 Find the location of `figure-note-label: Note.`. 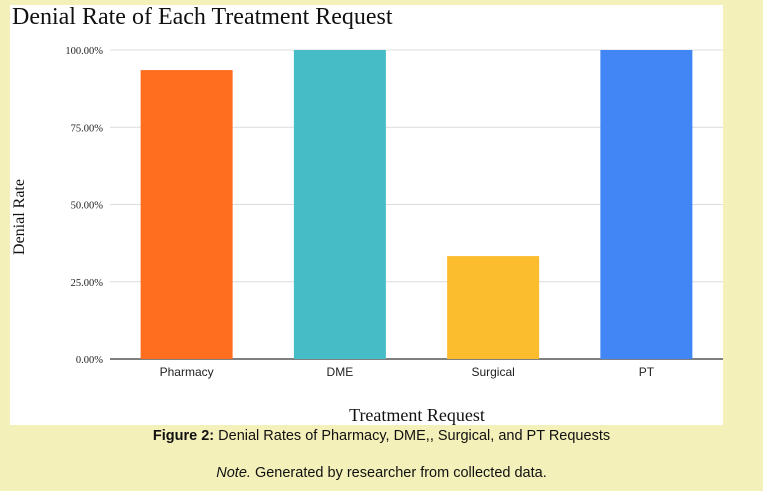

figure-note-label: Note. is located at coordinates (233, 473).